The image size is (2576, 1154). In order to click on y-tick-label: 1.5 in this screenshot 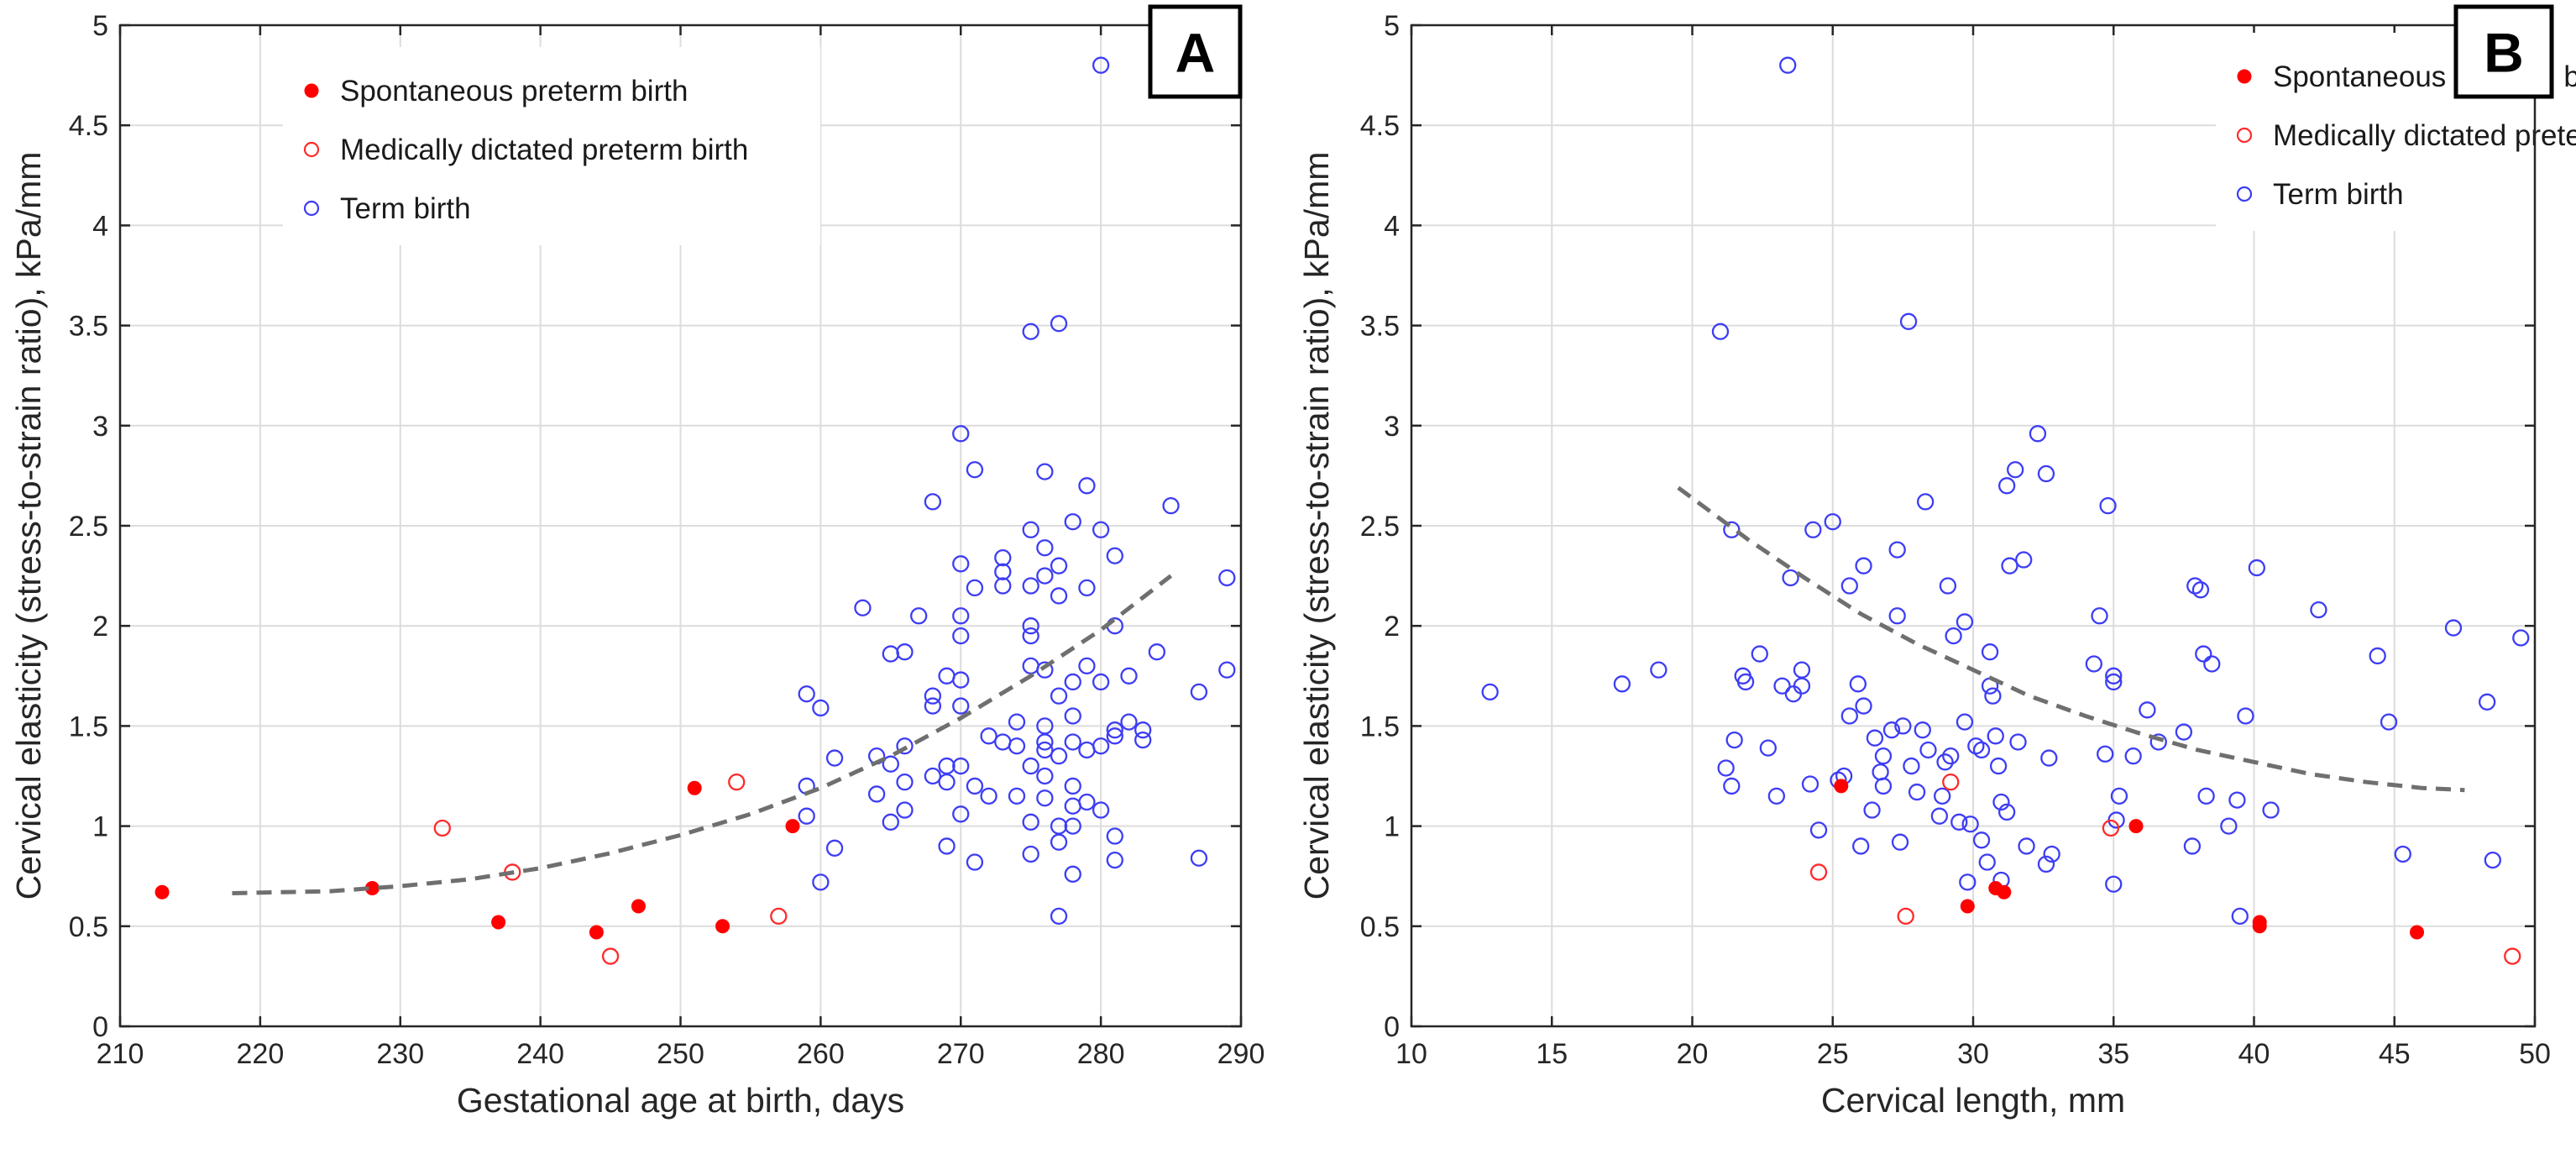, I will do `click(88, 726)`.